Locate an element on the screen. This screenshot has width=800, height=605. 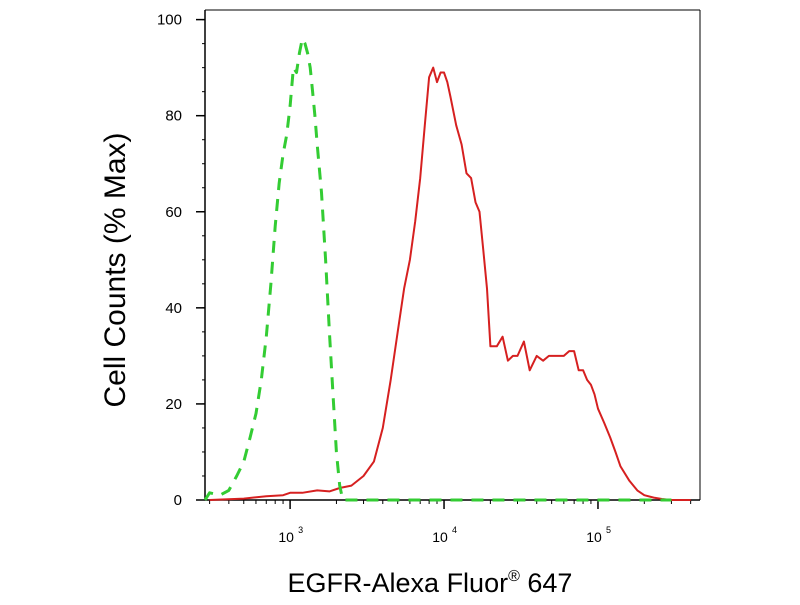
x-axis-title-main: EGFR-Alexa Fluor is located at coordinates (398, 583).